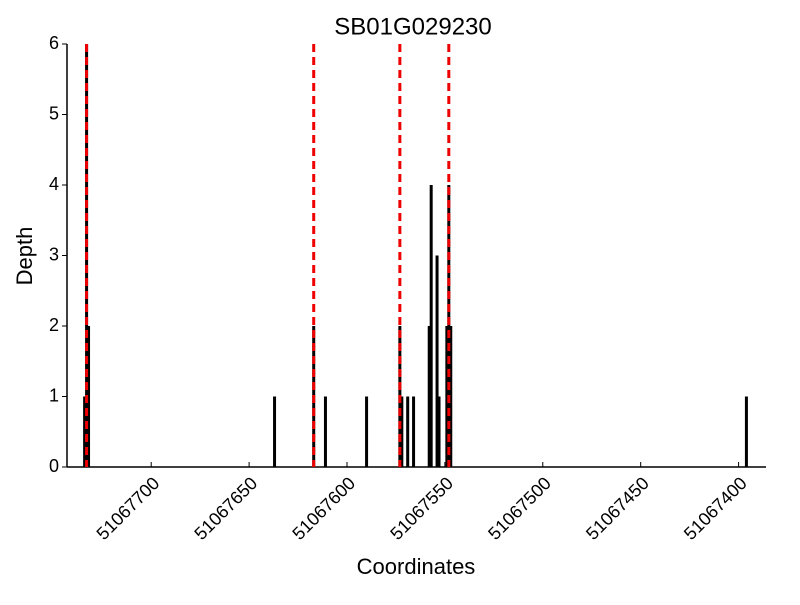 This screenshot has width=800, height=605. Describe the element at coordinates (715, 508) in the screenshot. I see `x-tick-label: 51067400` at that location.